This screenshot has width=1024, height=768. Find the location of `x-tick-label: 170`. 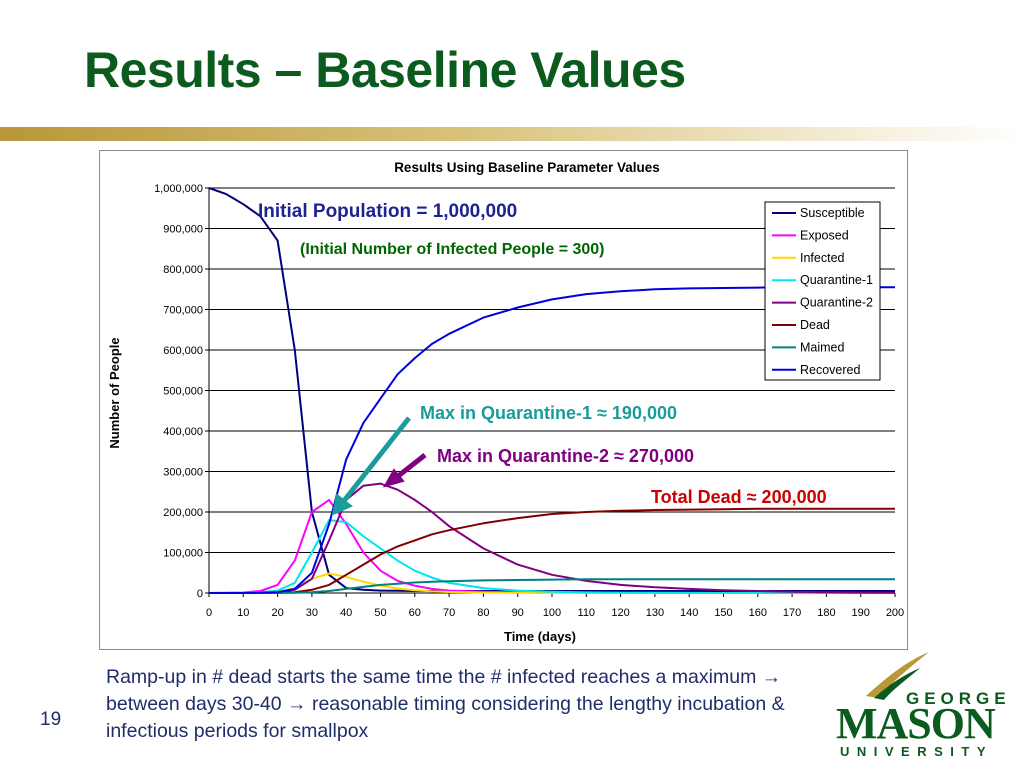

x-tick-label: 170 is located at coordinates (792, 613).